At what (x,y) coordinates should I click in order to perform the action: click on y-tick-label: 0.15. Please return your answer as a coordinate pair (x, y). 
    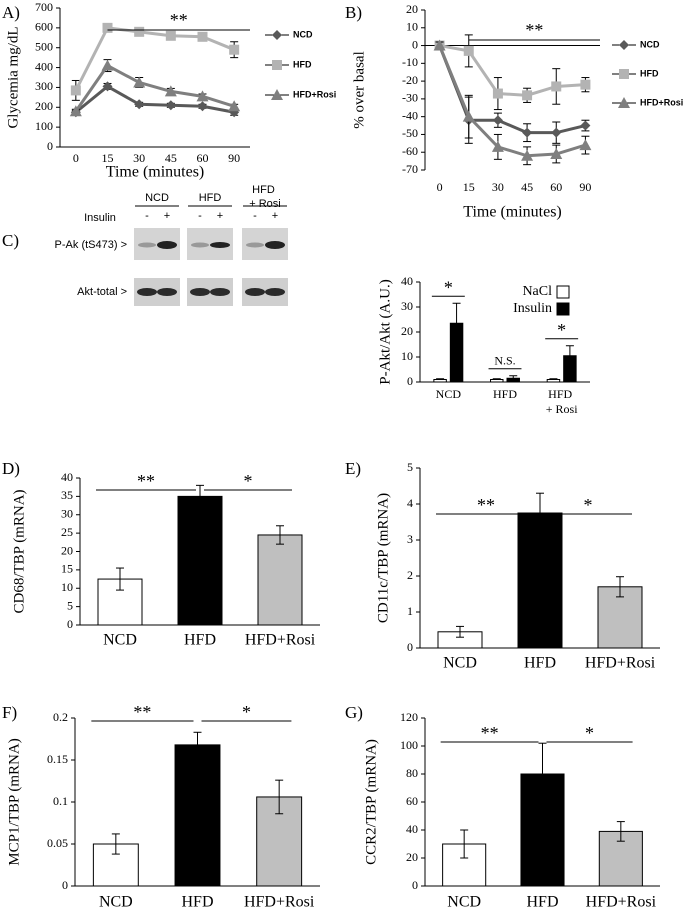
    Looking at the image, I should click on (57, 759).